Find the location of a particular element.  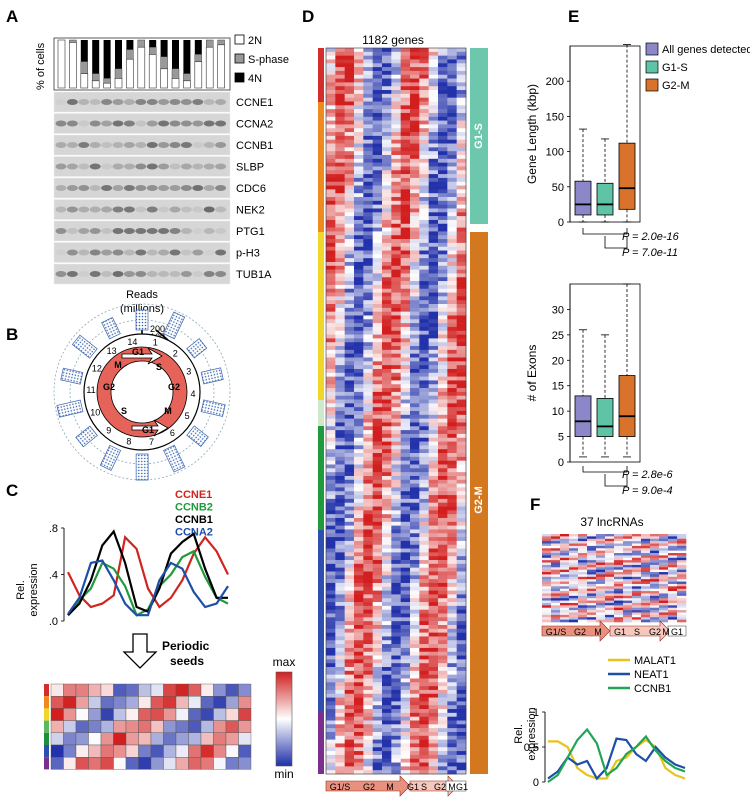

panel-b-read-bars is located at coordinates (141, 395).